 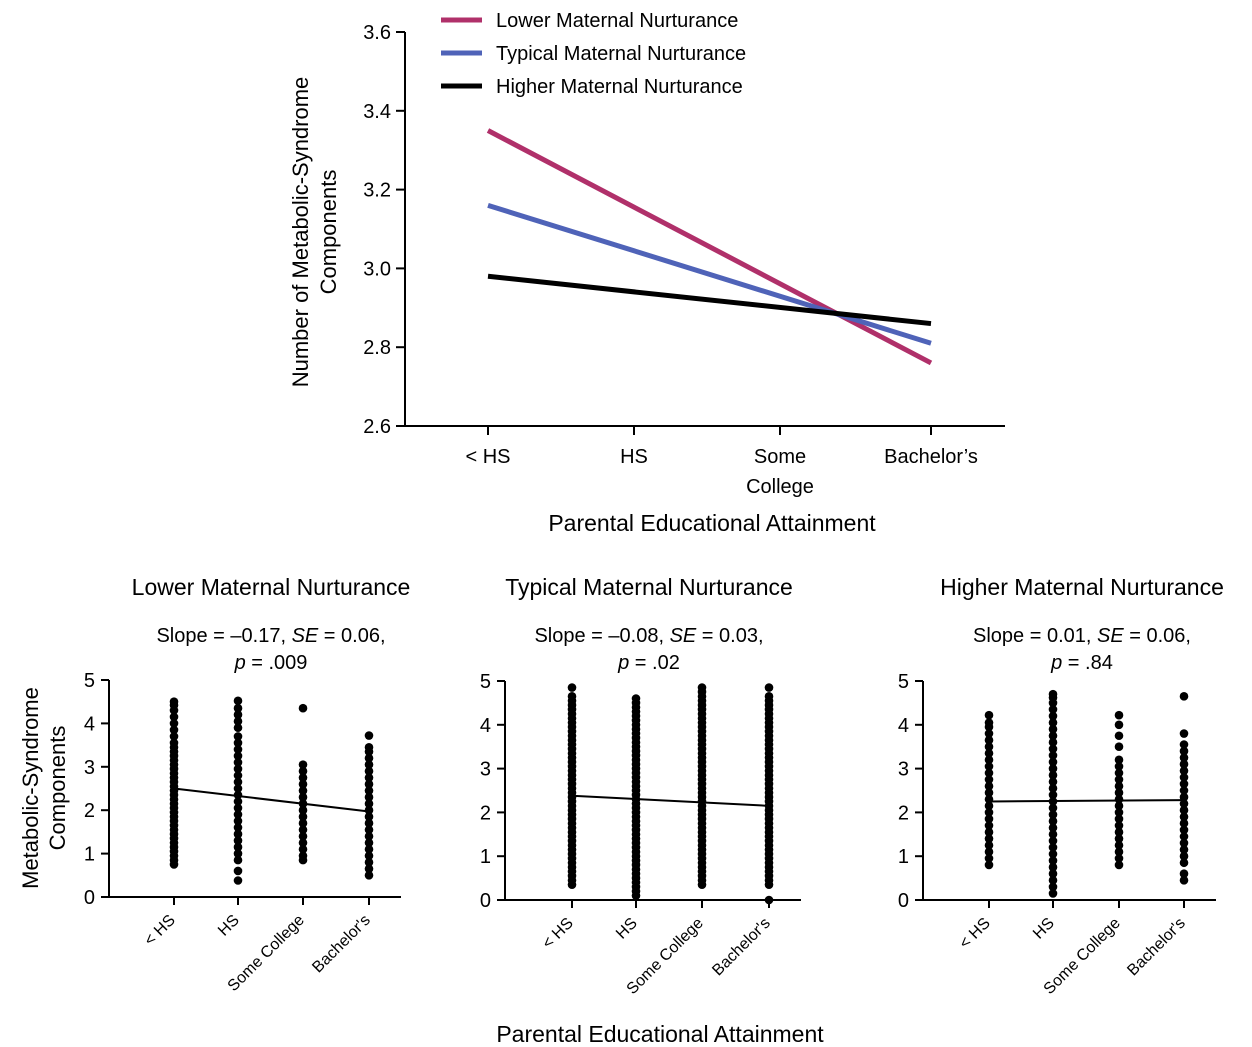 I want to click on panel-stats-line-1: Slope = –0.17, SE = 0.06,, so click(x=270, y=636).